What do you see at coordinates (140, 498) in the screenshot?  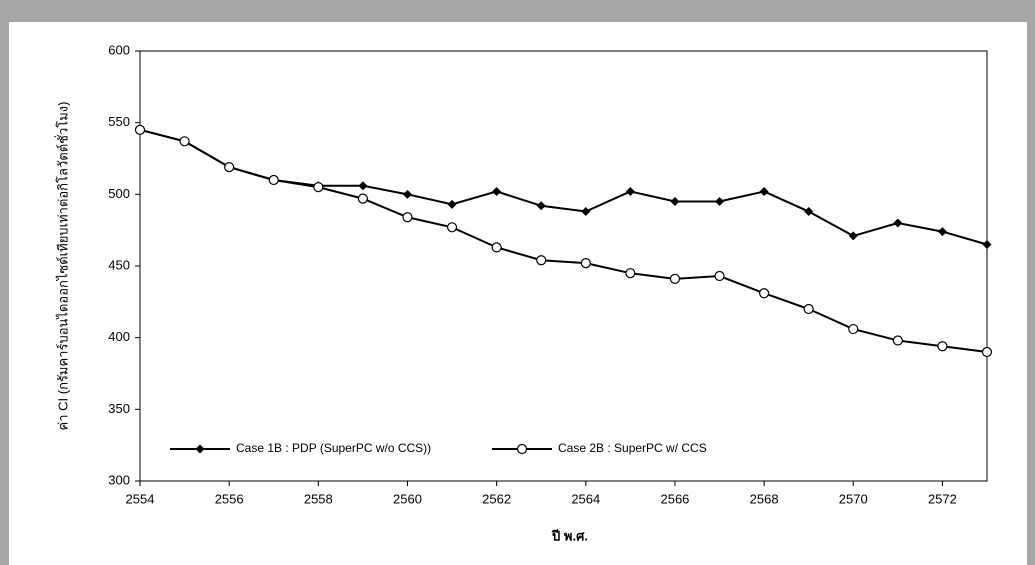 I see `x-tick-label: 2554` at bounding box center [140, 498].